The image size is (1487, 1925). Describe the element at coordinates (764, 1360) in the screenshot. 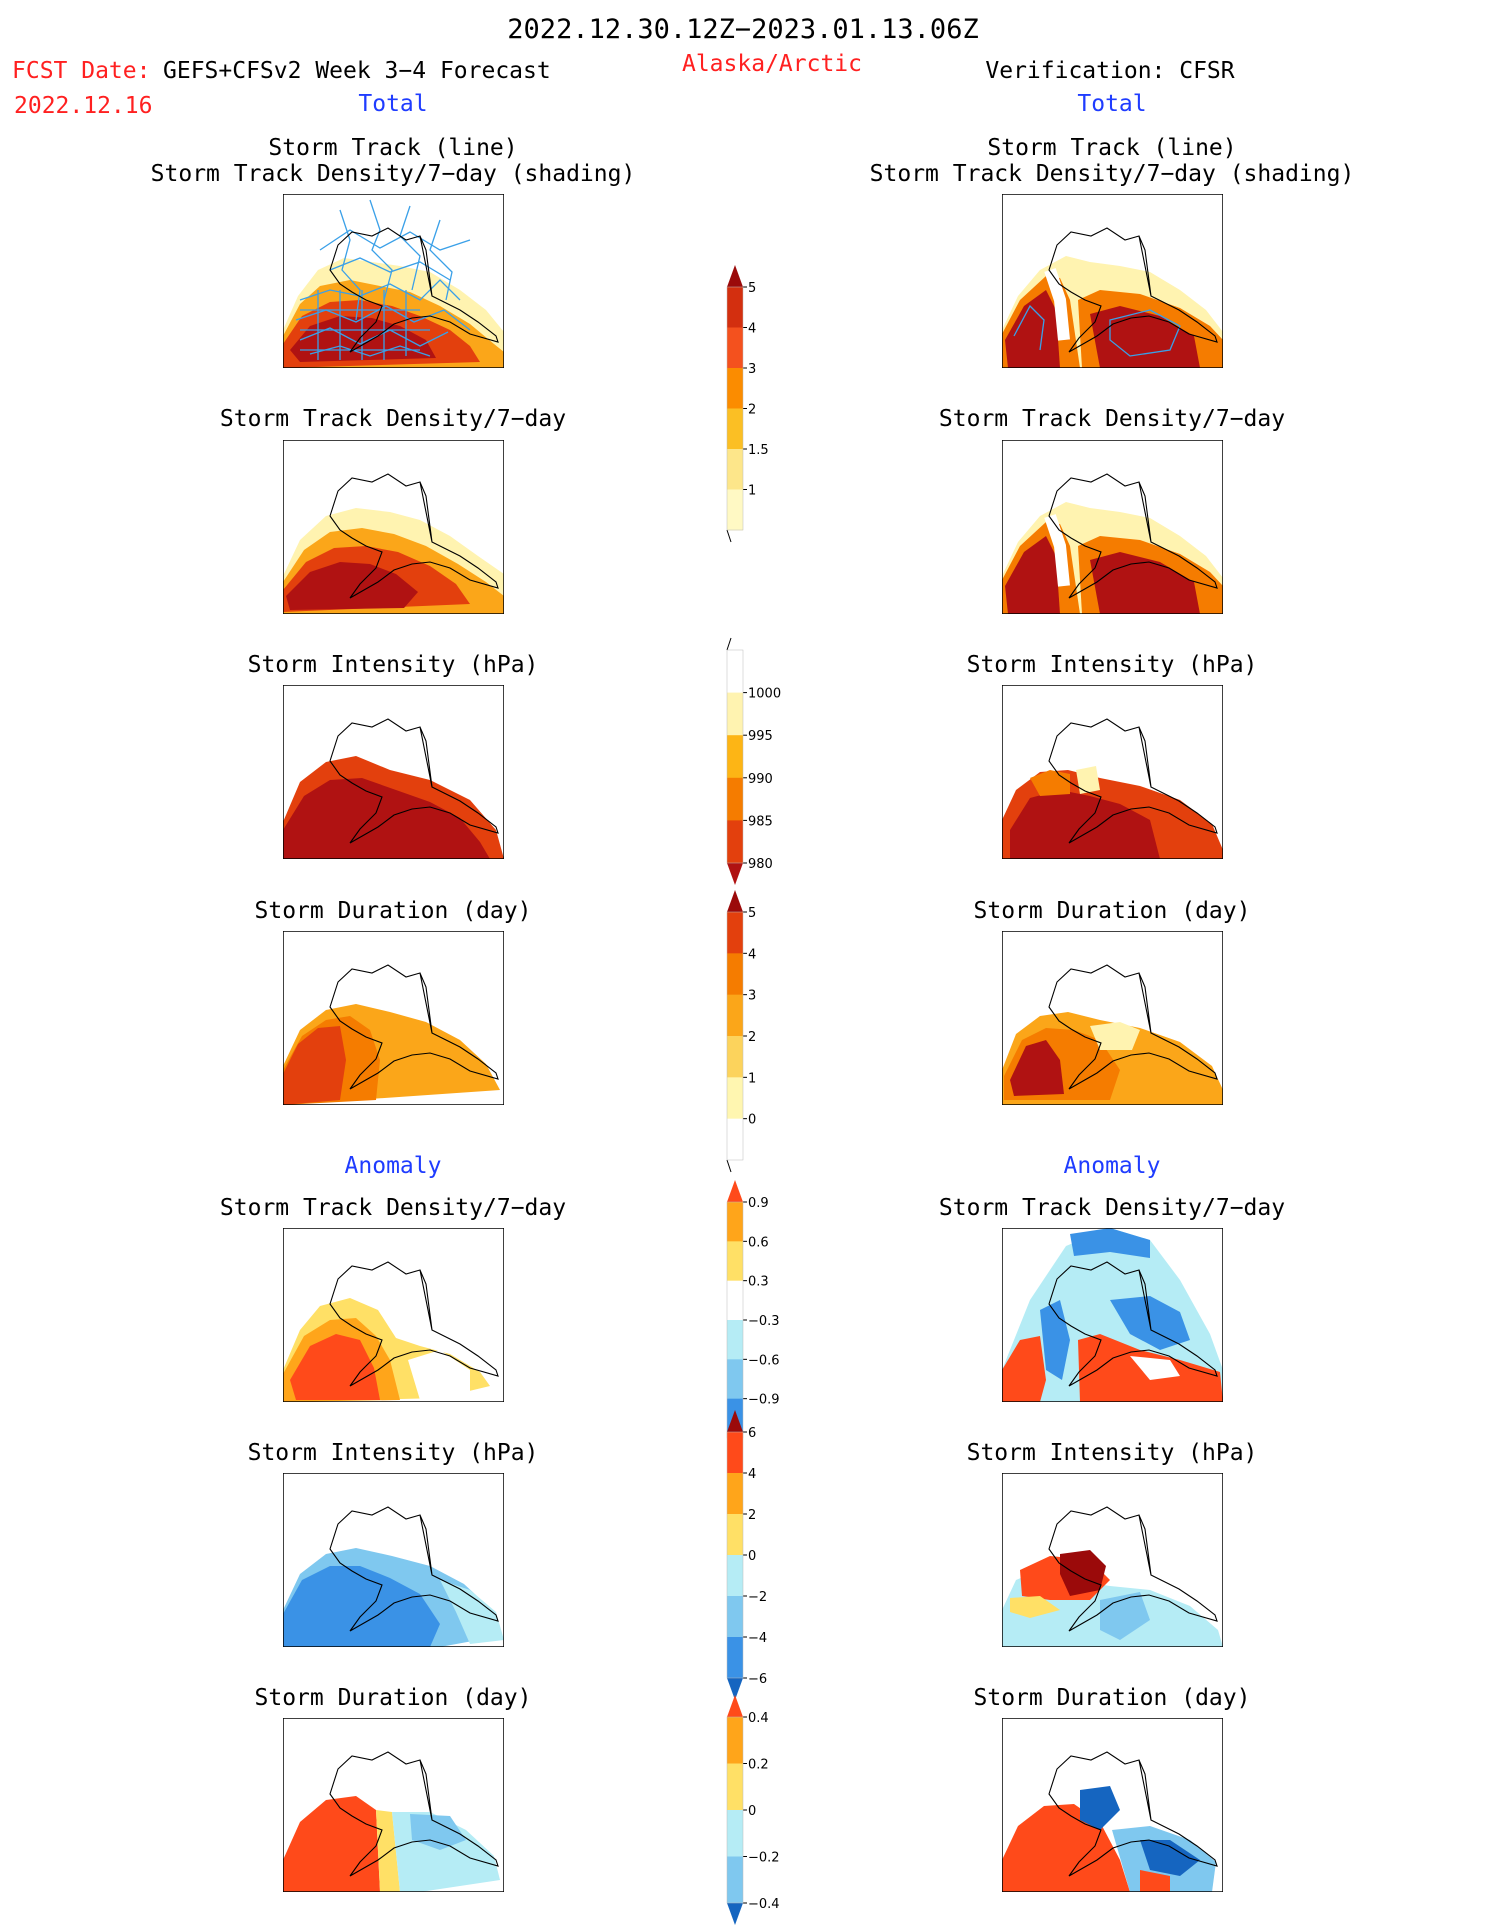

I see `colorbar-tick-label: −0.6` at that location.